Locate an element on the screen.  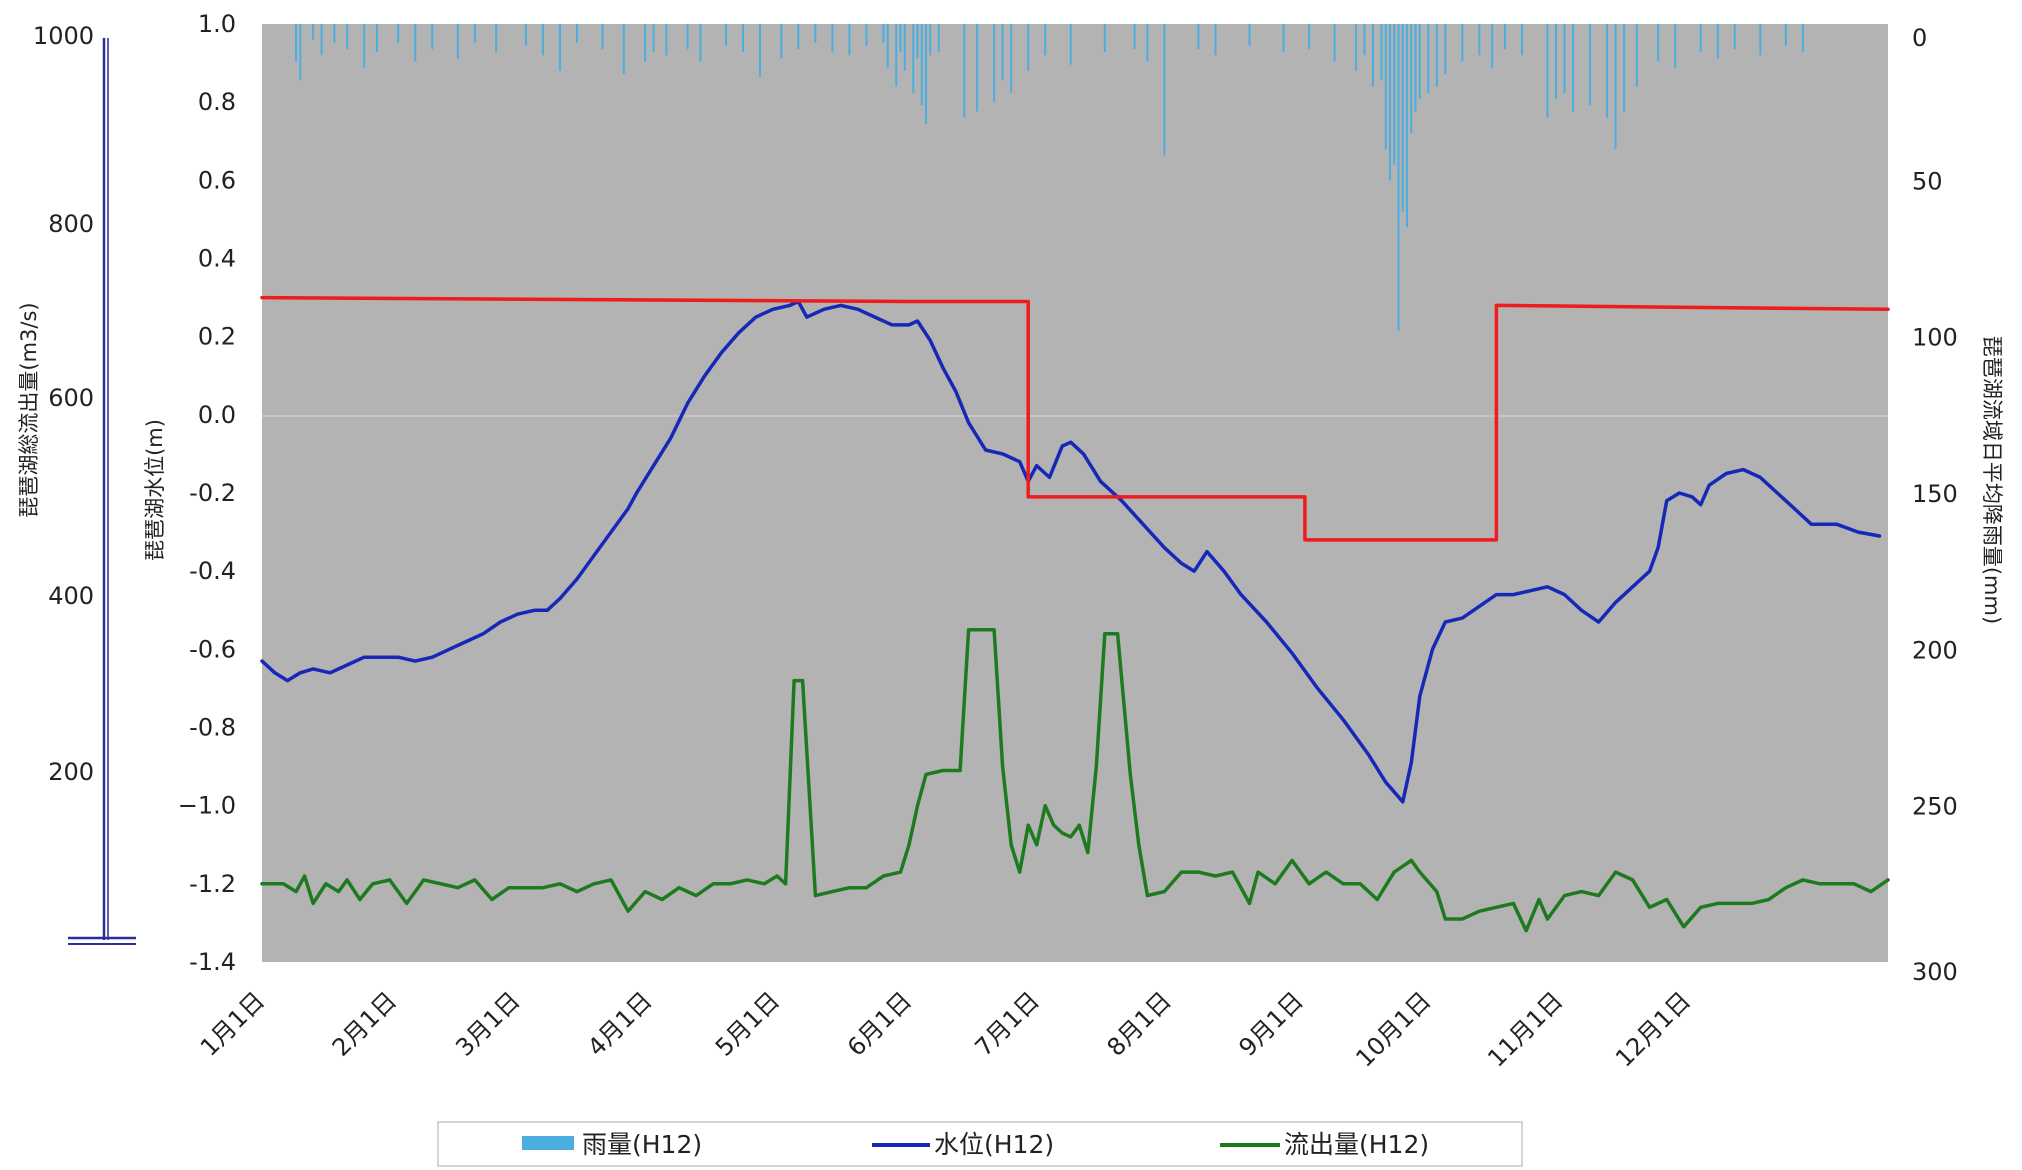
legend-rain-label: 雨量(H12) is located at coordinates (642, 1144).